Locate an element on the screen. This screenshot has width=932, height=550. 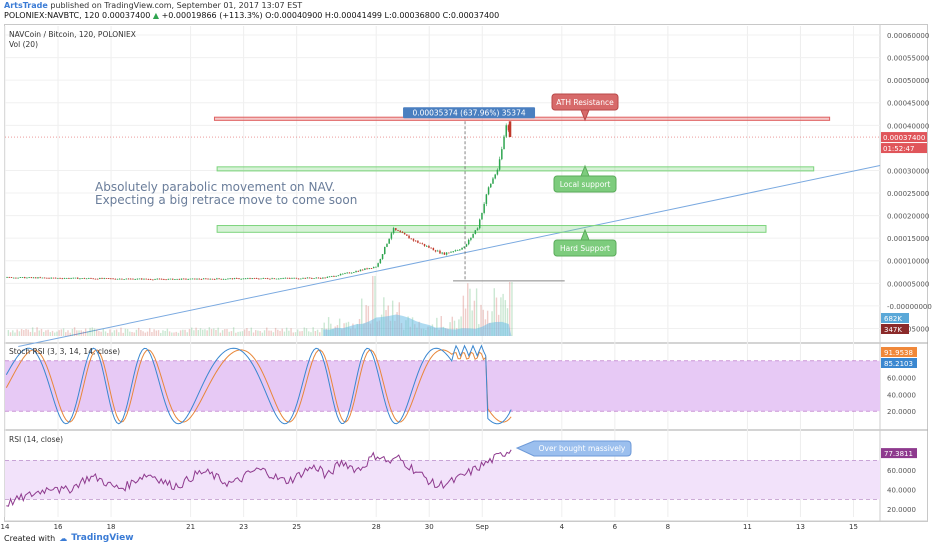
stoch-y-tick: 60.0000 is located at coordinates (901, 379).